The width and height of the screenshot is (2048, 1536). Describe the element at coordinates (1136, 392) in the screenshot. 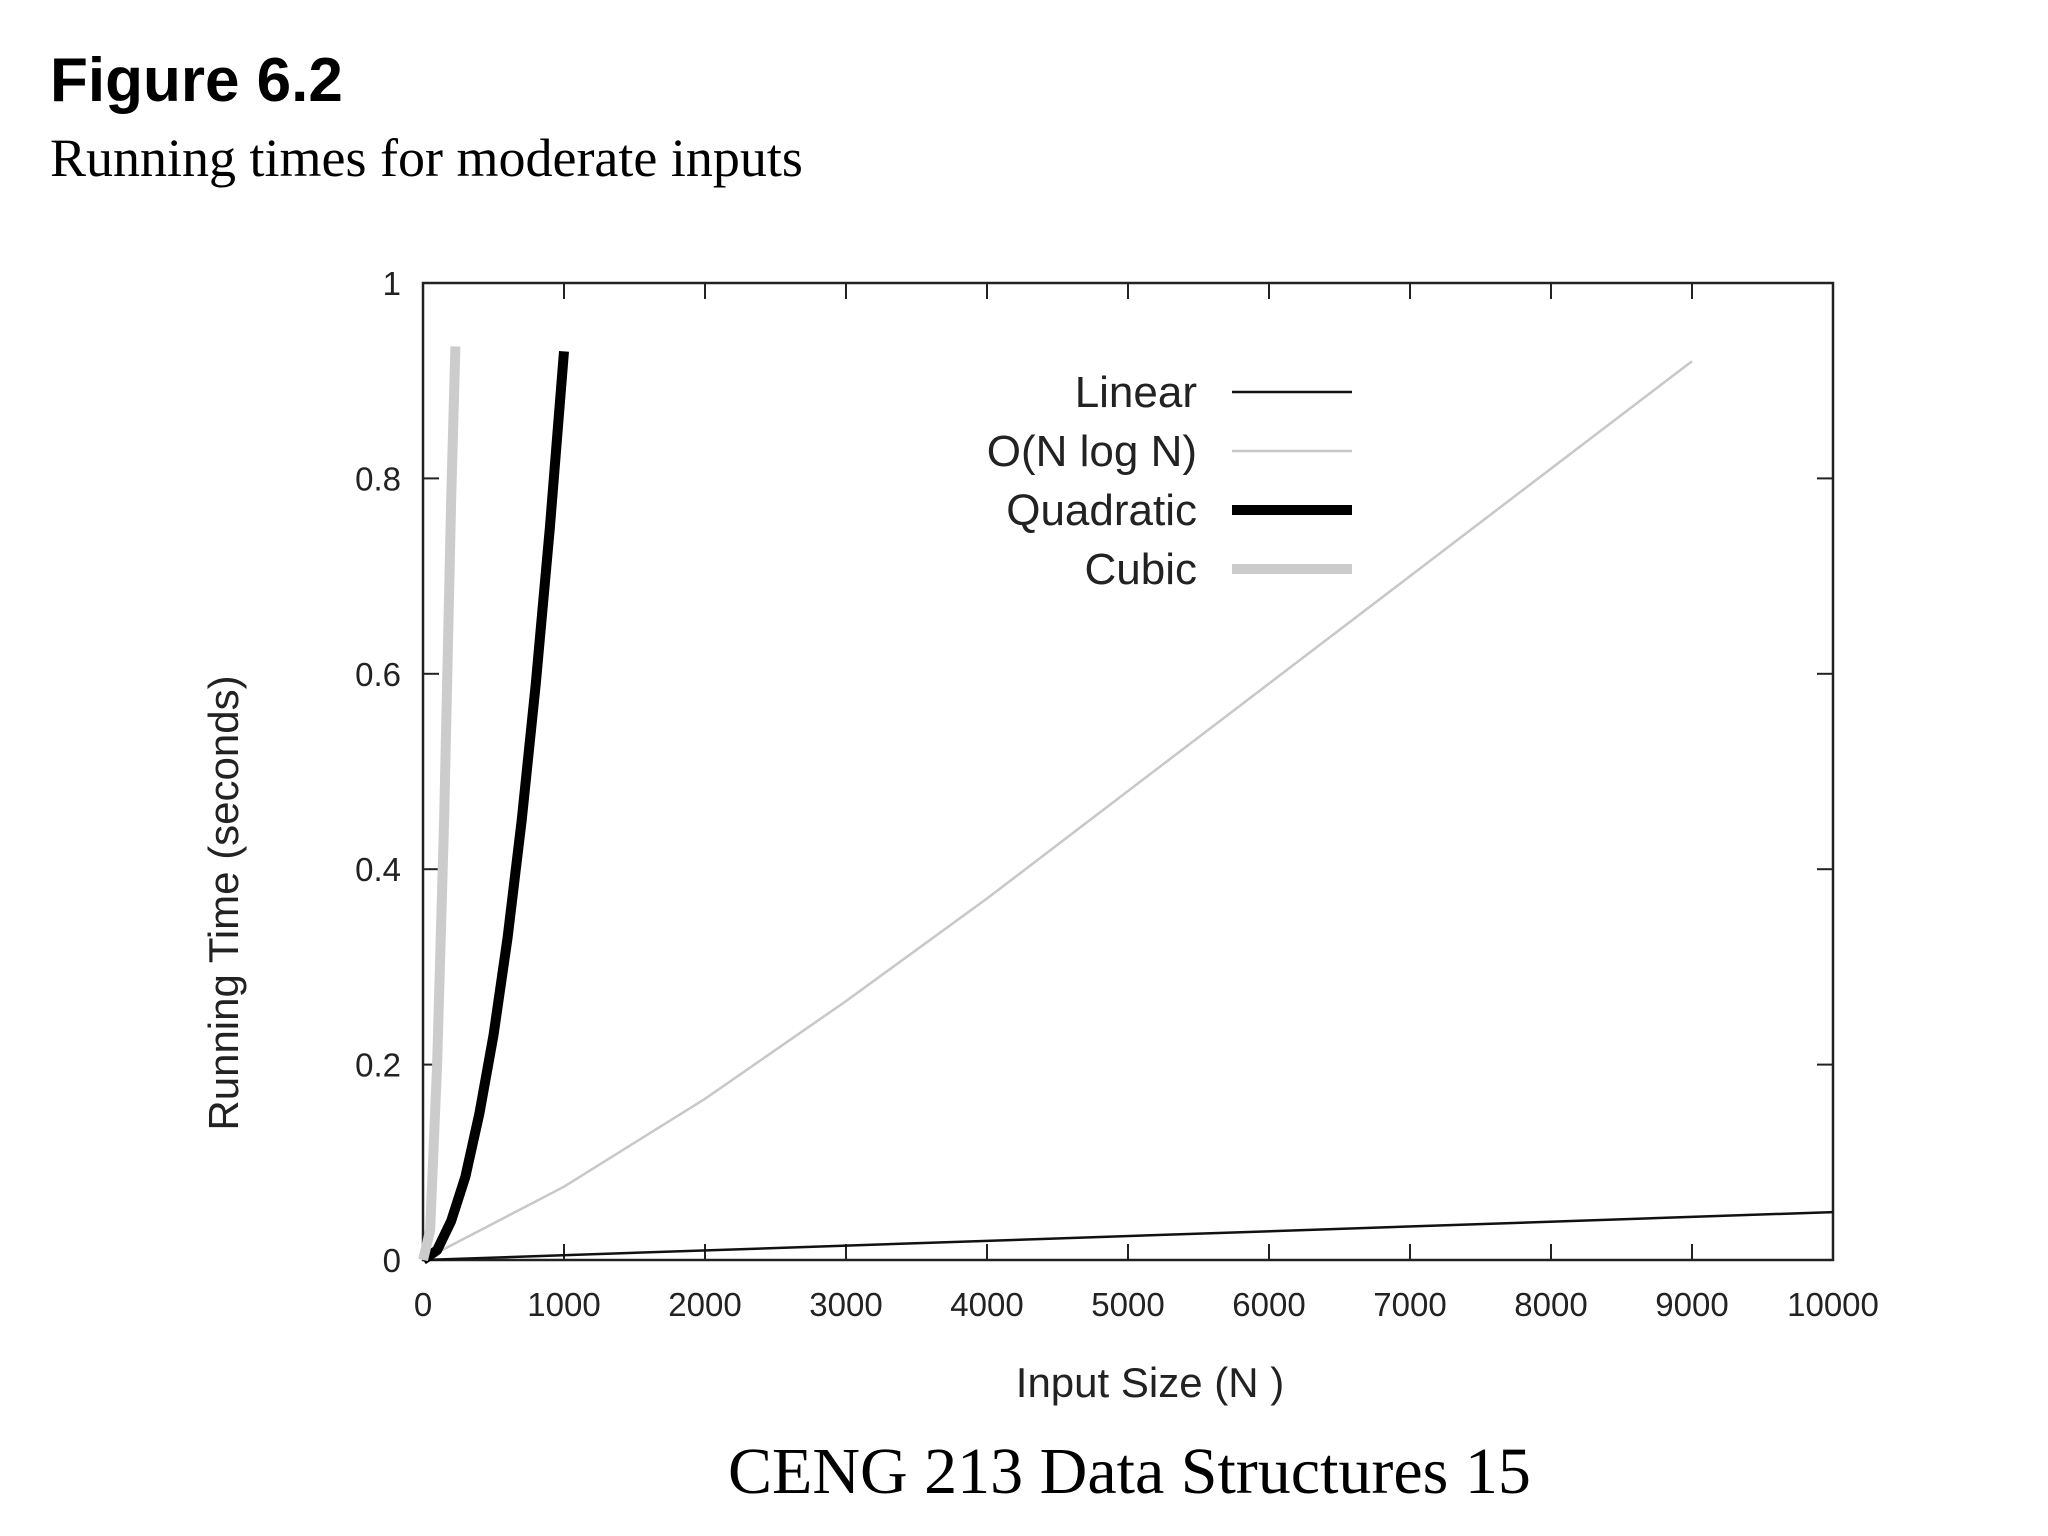

I see `legend-label: Linear` at that location.